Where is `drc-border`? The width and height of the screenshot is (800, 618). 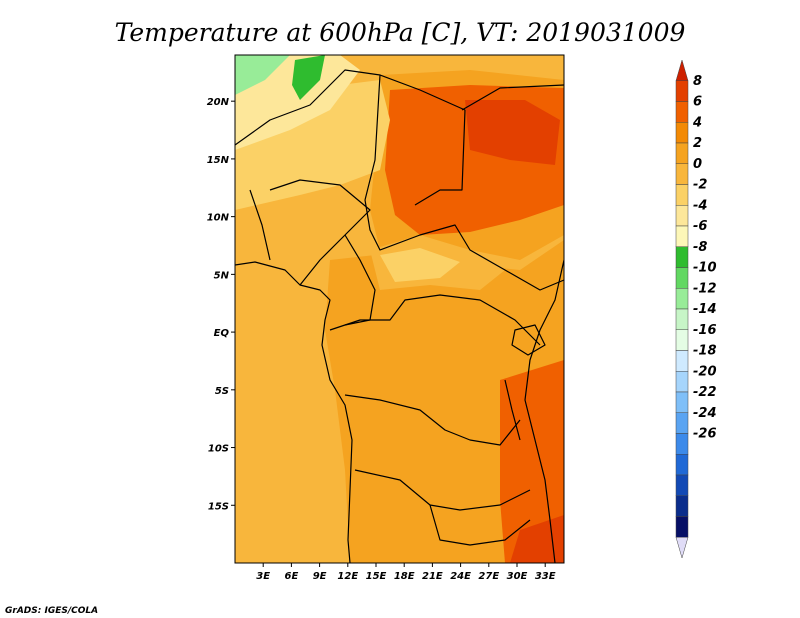
drc-border is located at coordinates (432, 420).